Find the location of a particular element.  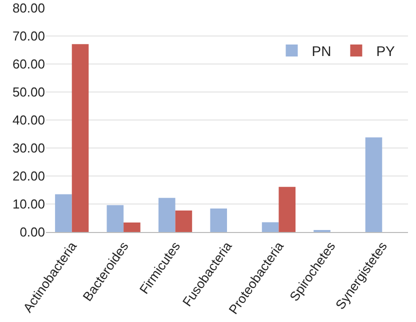

y-tick-label: 80.00 is located at coordinates (28, 8).